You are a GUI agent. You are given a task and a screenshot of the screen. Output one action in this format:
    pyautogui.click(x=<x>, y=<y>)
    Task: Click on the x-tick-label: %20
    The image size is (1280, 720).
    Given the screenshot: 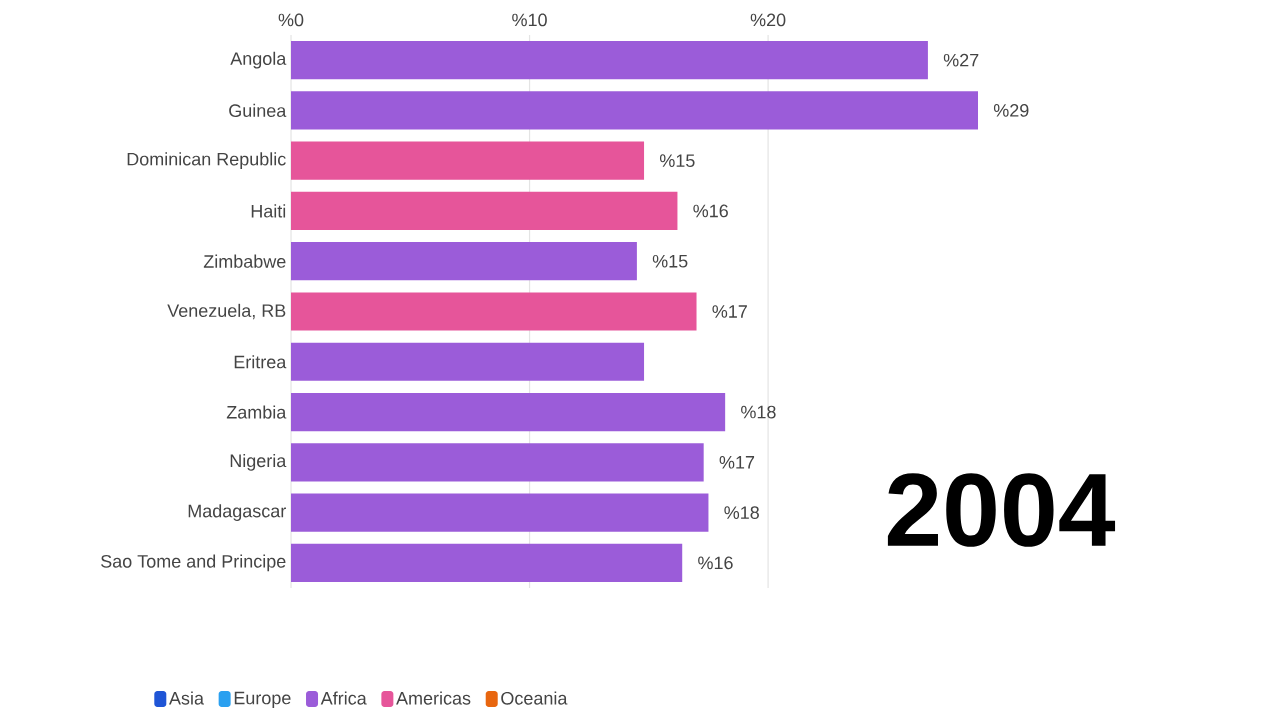 What is the action you would take?
    pyautogui.click(x=768, y=20)
    